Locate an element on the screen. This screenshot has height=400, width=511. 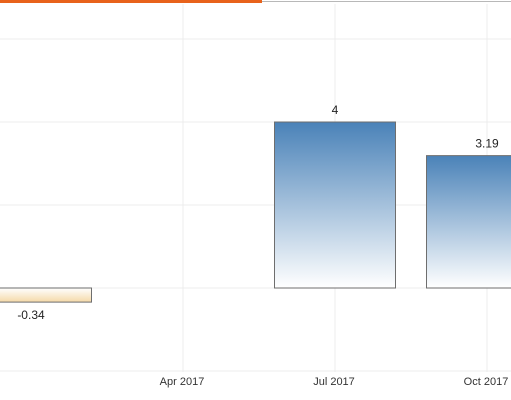
bar-jul-2017 is located at coordinates (335, 205).